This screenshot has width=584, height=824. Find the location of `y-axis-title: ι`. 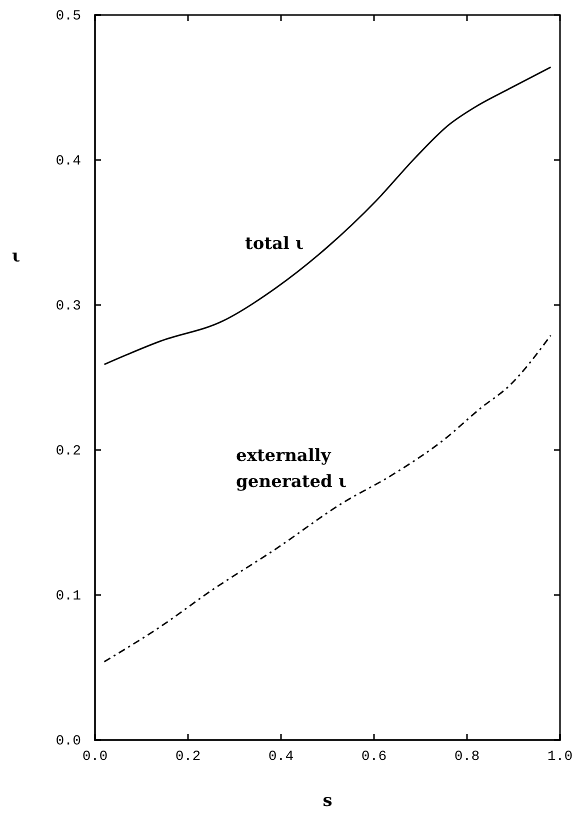

y-axis-title: ι is located at coordinates (16, 256).